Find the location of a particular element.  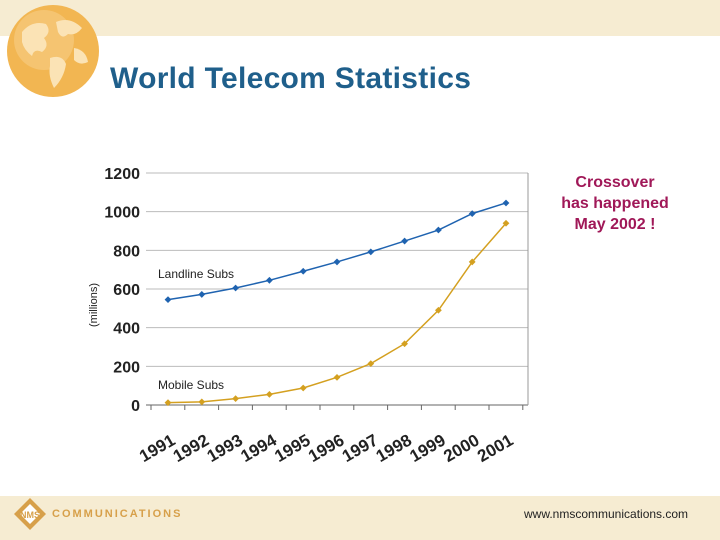

y-tick-label: 200 is located at coordinates (126, 367).